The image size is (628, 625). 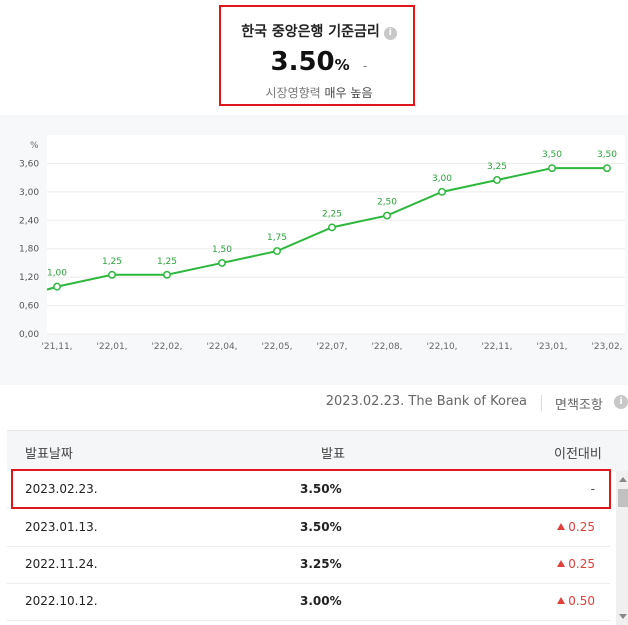 What do you see at coordinates (29, 164) in the screenshot?
I see `y-tick-label: 3,60` at bounding box center [29, 164].